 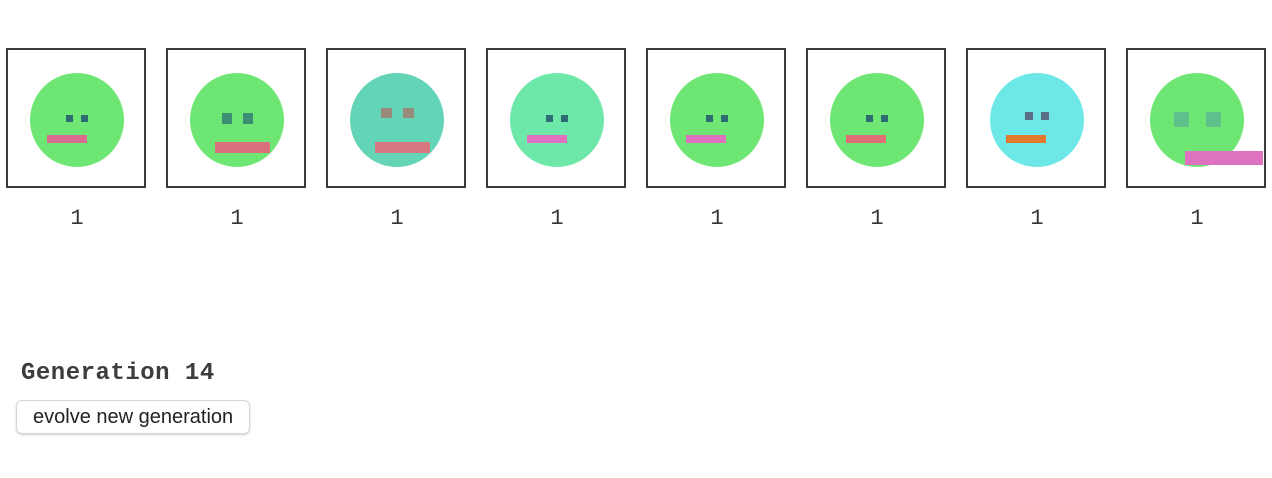 What do you see at coordinates (118, 373) in the screenshot?
I see `generation-label: Generation 14` at bounding box center [118, 373].